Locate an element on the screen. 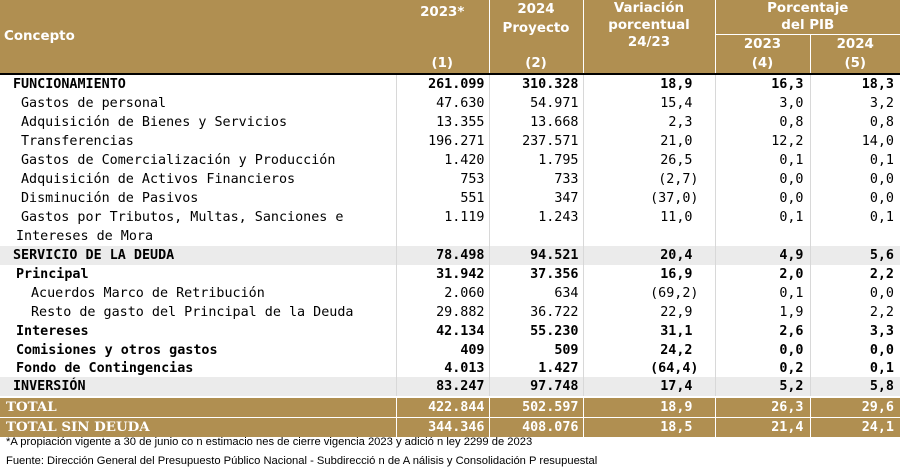 This screenshot has width=900, height=473. row-concept: Adquisición de Activos Financieros is located at coordinates (158, 179).